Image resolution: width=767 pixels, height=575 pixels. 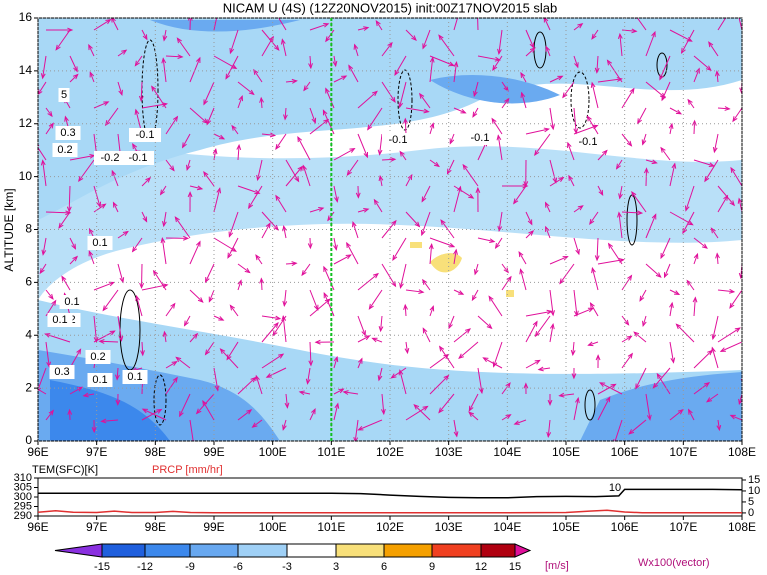 What do you see at coordinates (515, 567) in the screenshot?
I see `colorbar-label: 15` at bounding box center [515, 567].